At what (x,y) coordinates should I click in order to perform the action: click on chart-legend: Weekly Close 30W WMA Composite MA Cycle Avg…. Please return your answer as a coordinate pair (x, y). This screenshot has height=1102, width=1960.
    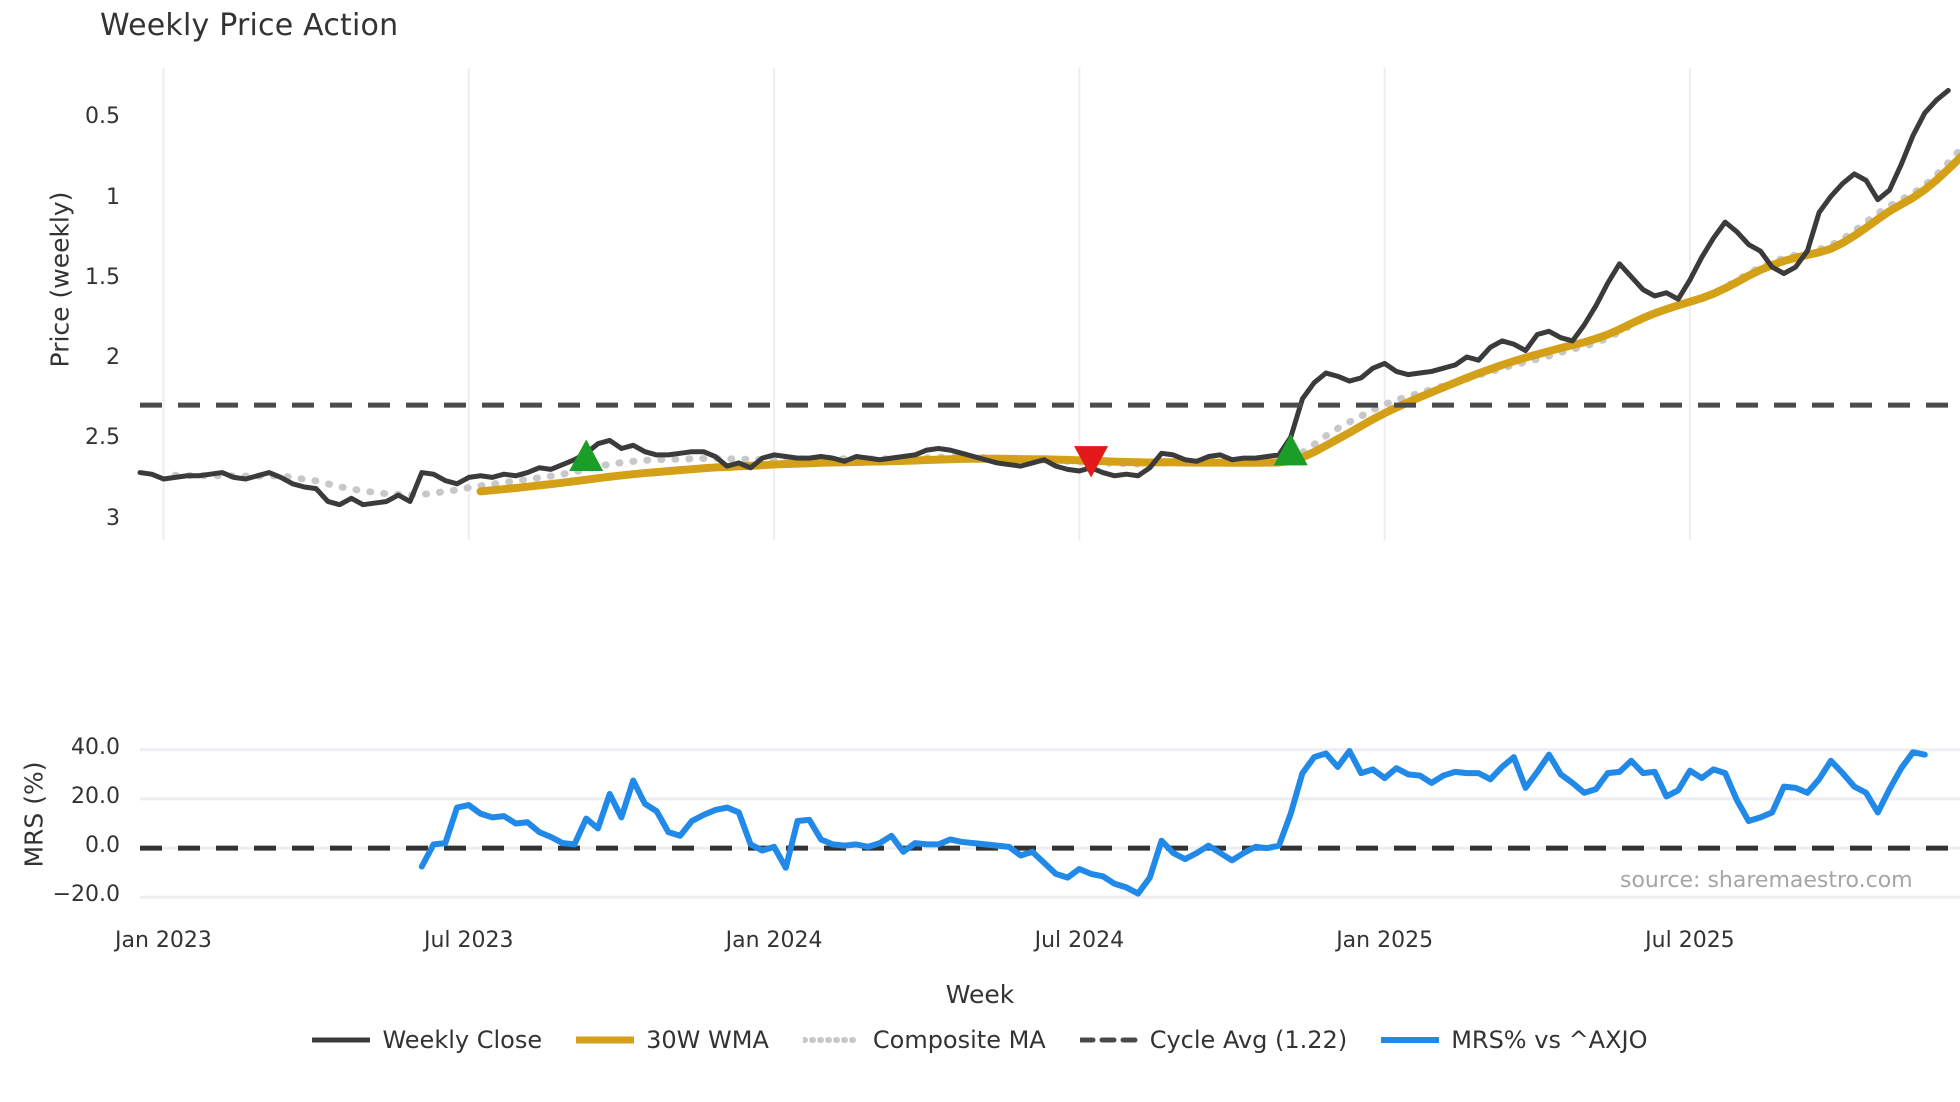
    Looking at the image, I should click on (980, 1040).